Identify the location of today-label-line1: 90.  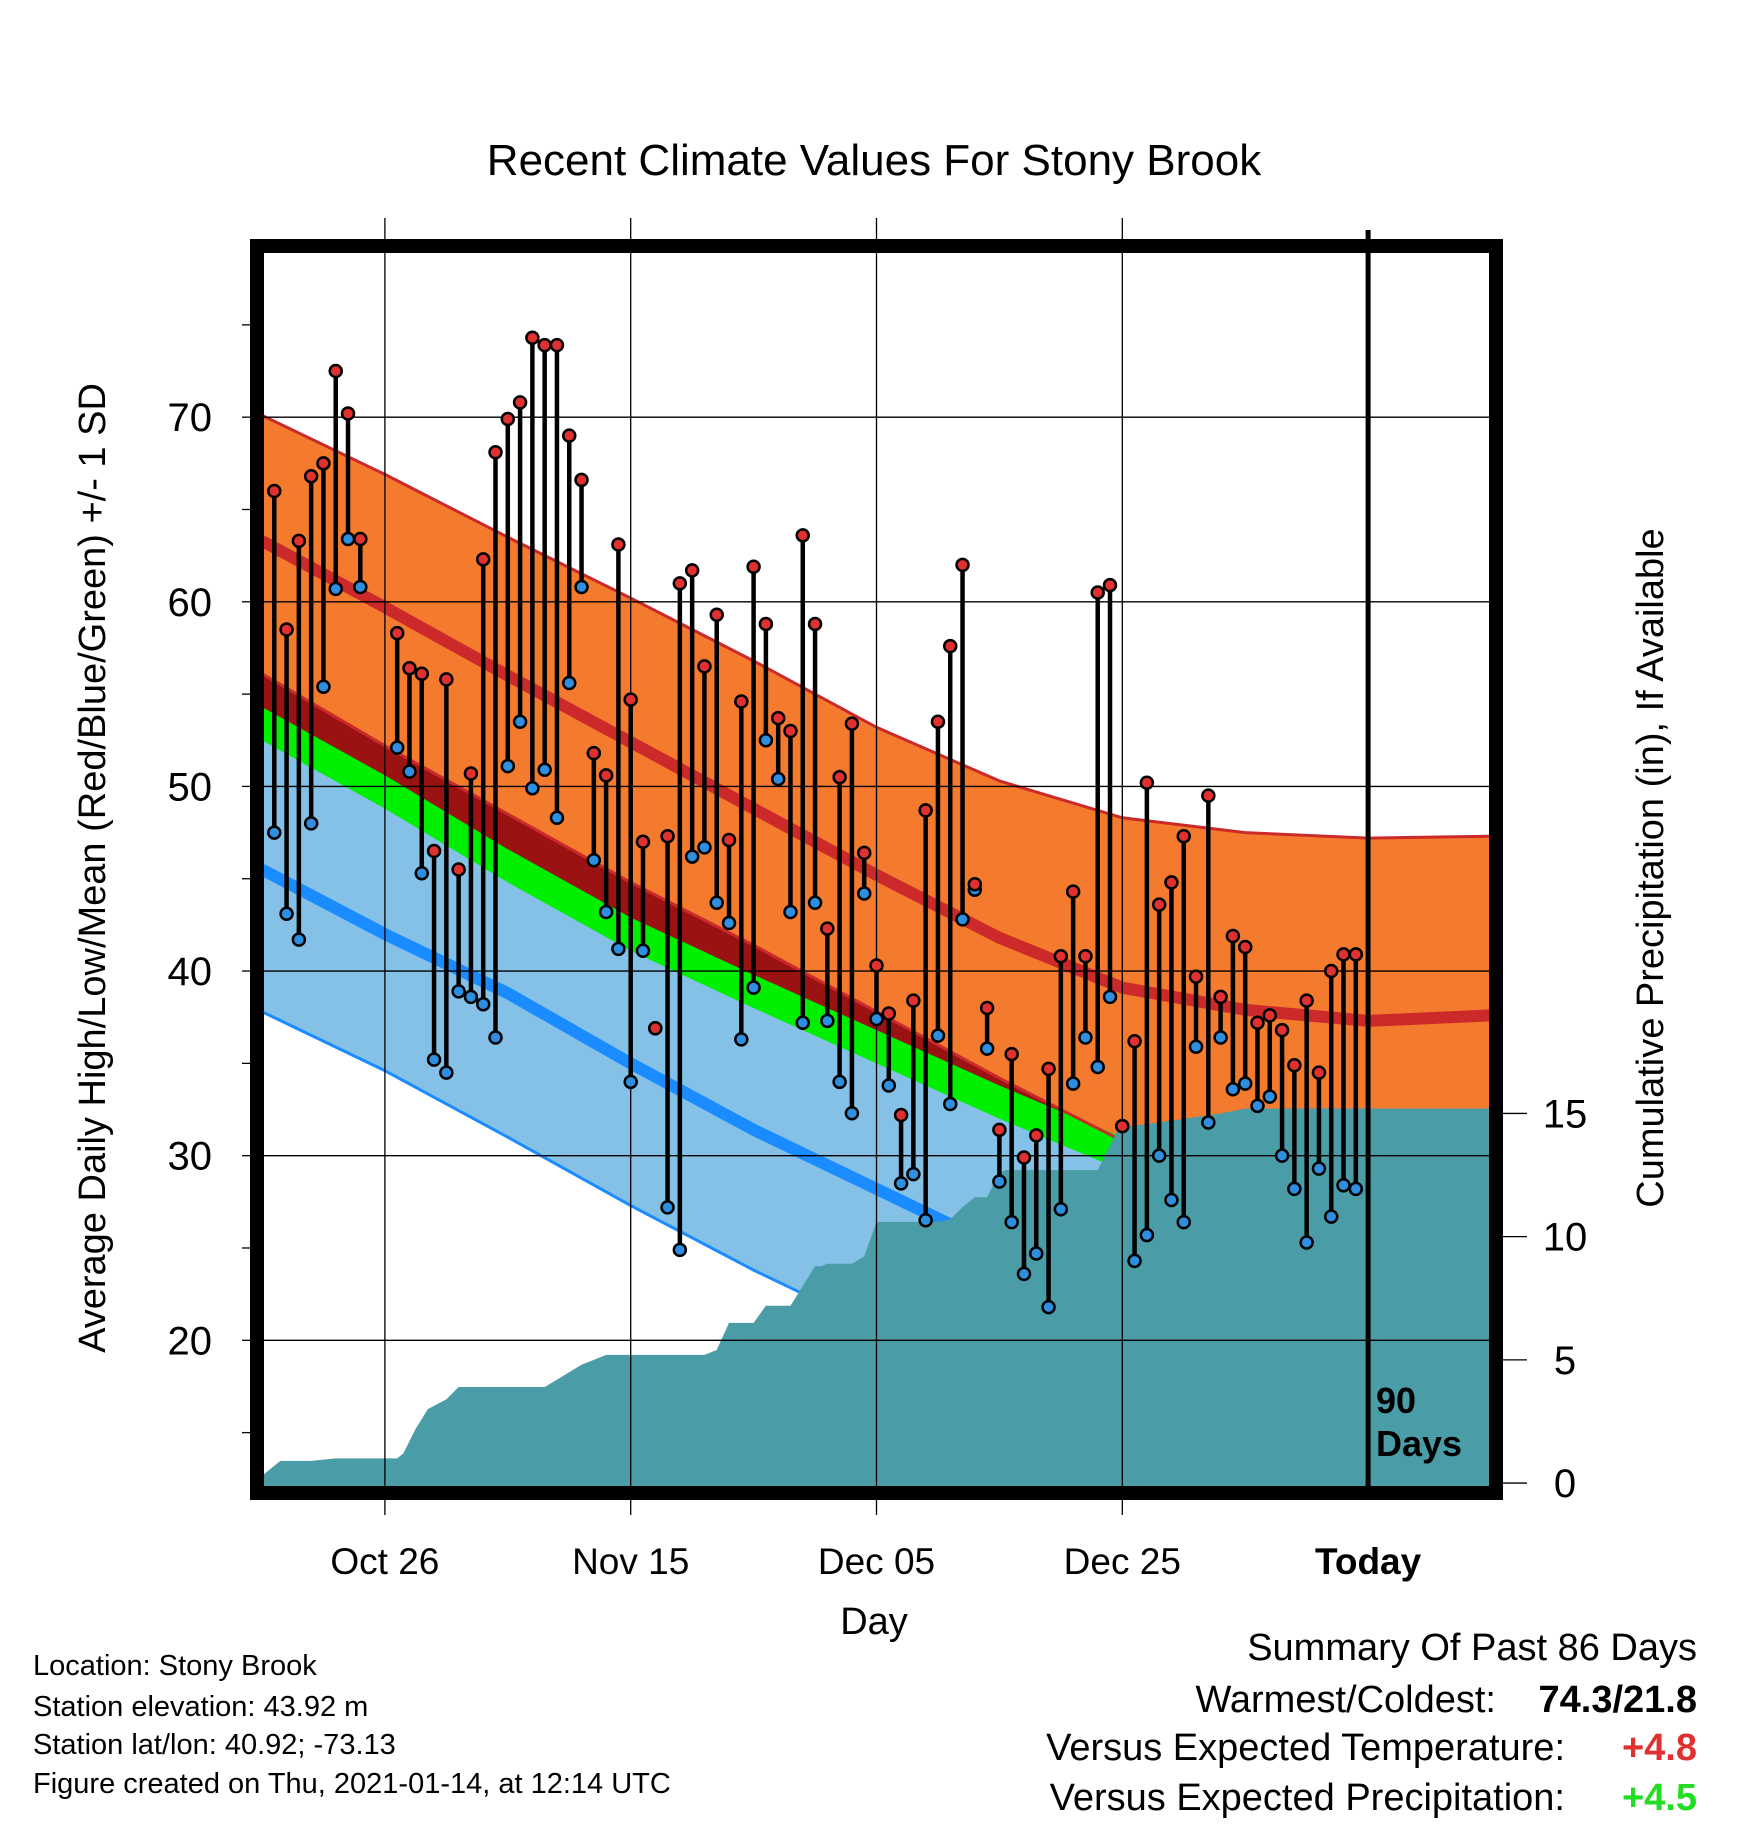
(1396, 1400).